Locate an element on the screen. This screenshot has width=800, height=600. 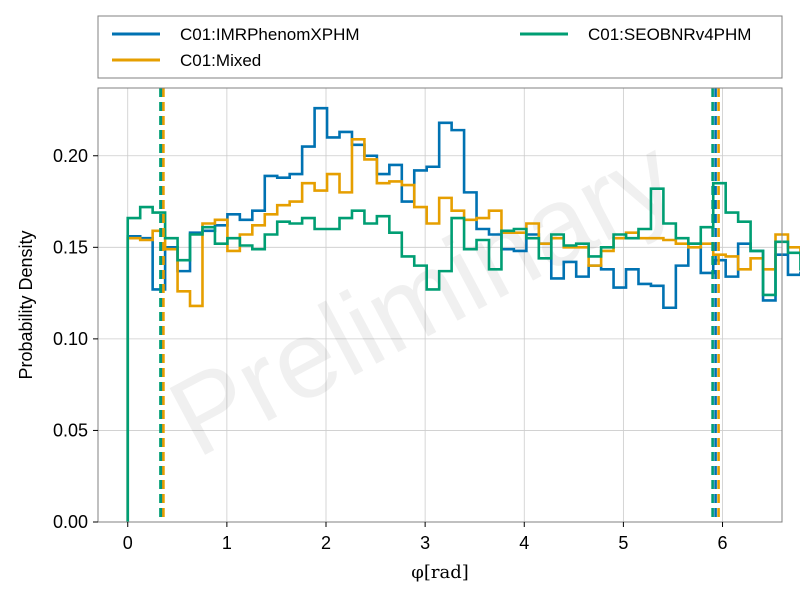
x-tick-label: 6 is located at coordinates (723, 543).